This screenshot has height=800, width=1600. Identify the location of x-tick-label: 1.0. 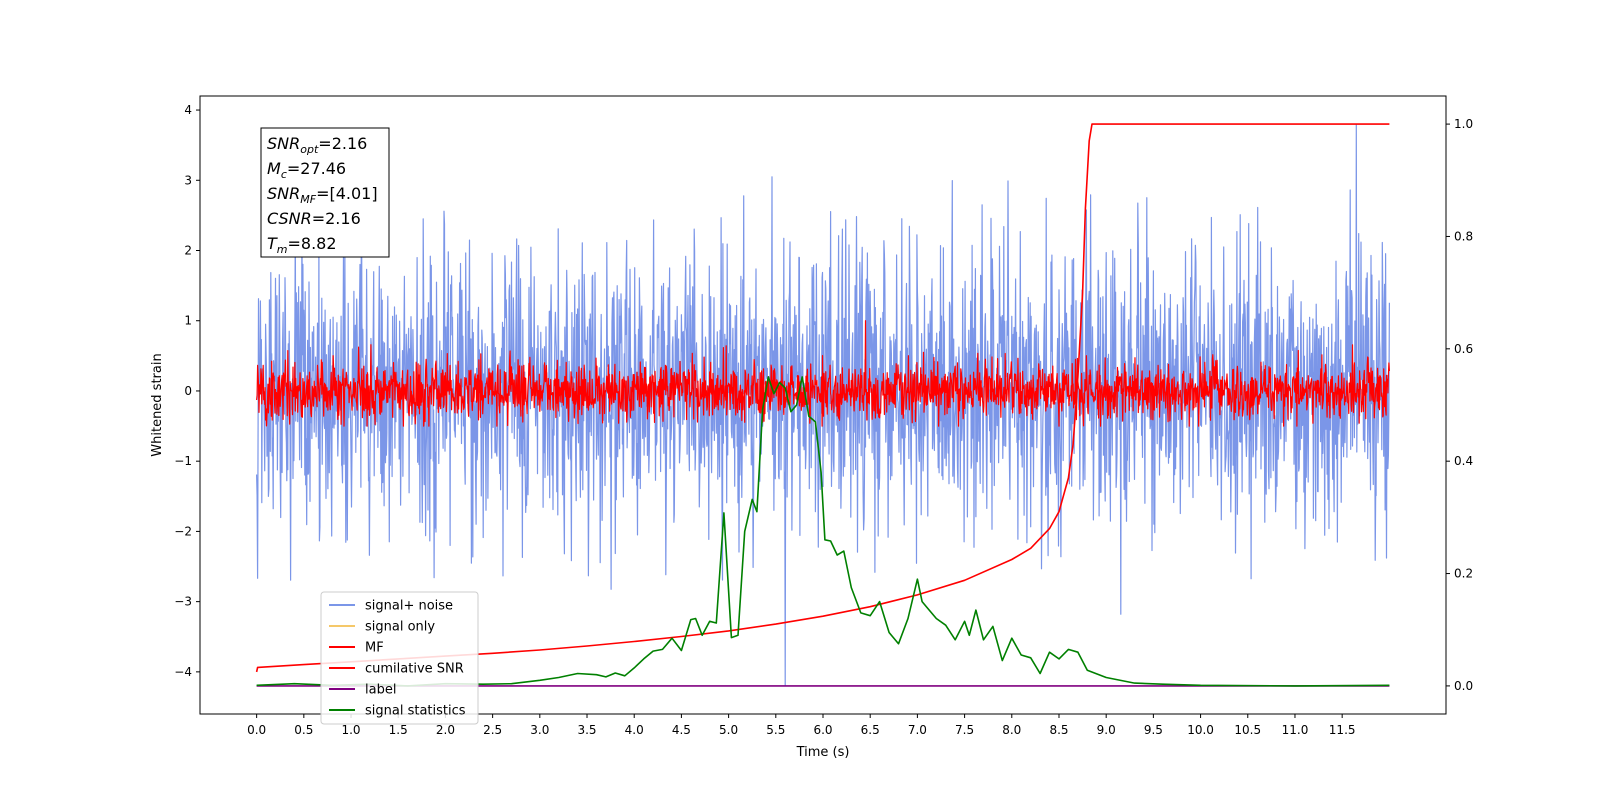
(350, 730).